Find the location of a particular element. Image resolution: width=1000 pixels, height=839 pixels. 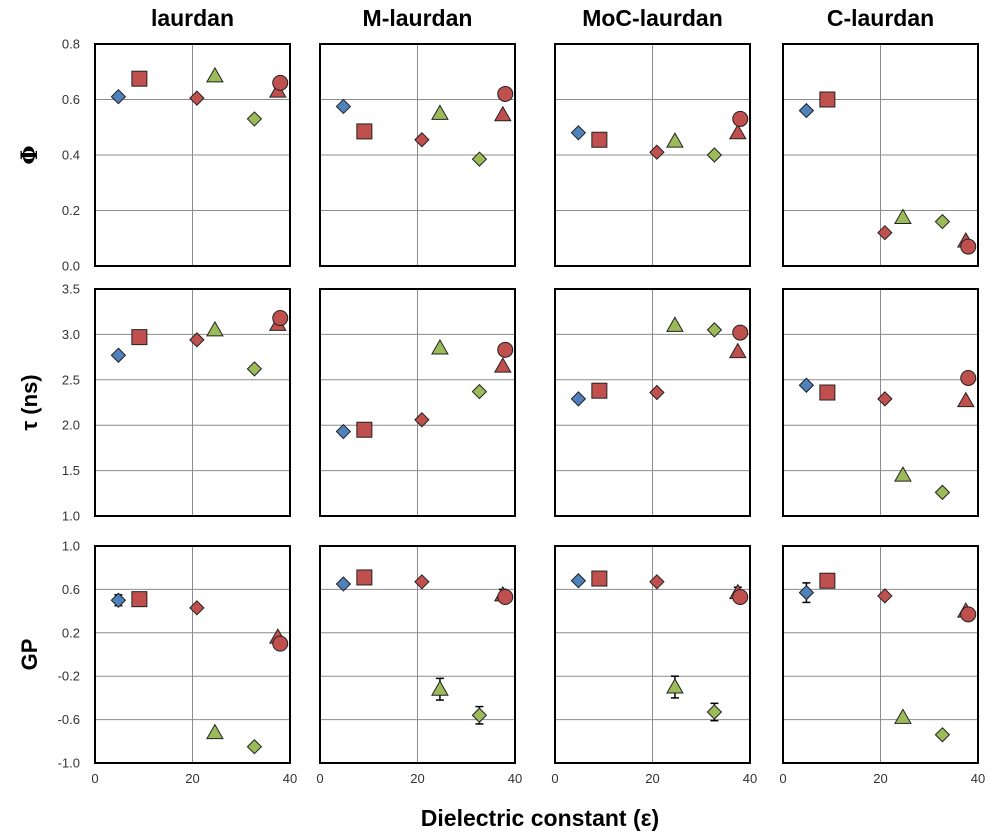

y-tick-label: 2.5 is located at coordinates (71, 379).